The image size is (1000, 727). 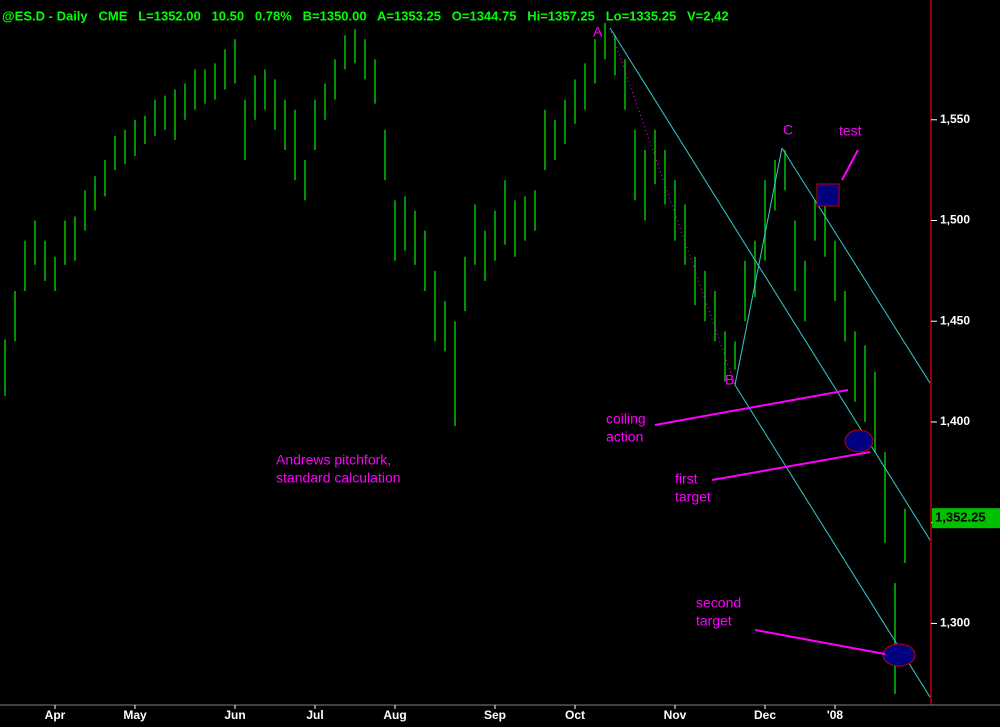 What do you see at coordinates (788, 130) in the screenshot?
I see `point-label: C` at bounding box center [788, 130].